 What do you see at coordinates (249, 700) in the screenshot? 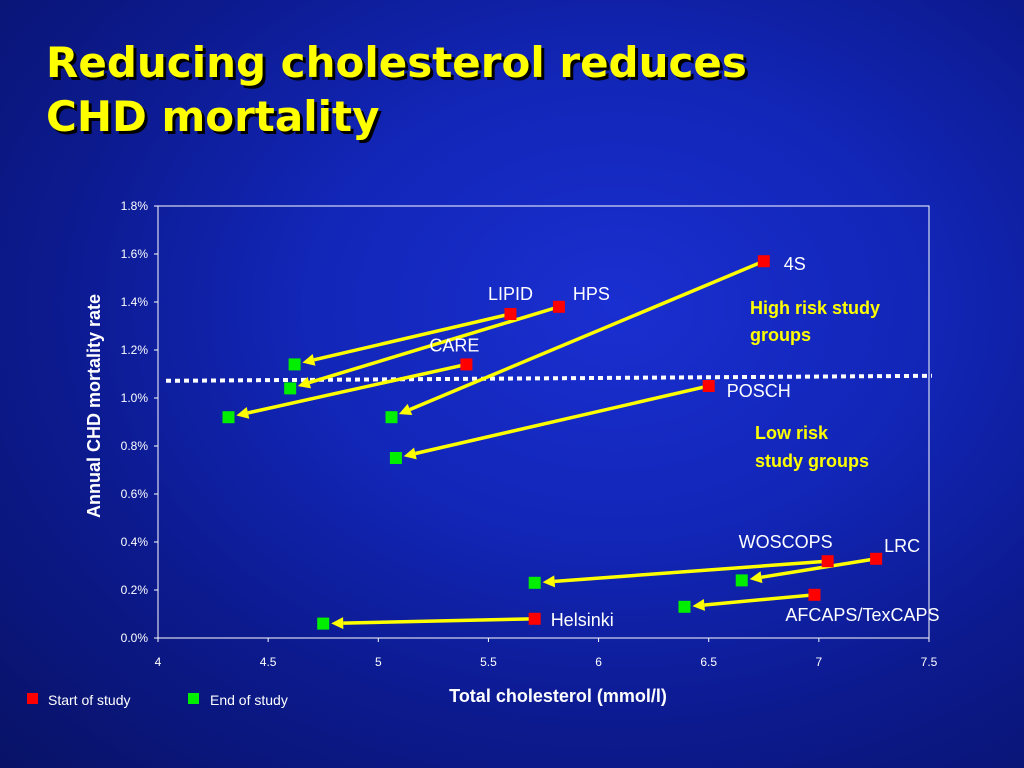
I see `legend-end-label: End of study` at bounding box center [249, 700].